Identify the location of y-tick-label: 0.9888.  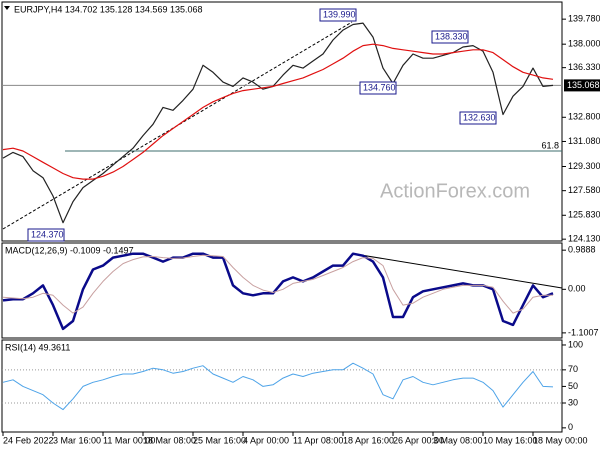
(582, 250).